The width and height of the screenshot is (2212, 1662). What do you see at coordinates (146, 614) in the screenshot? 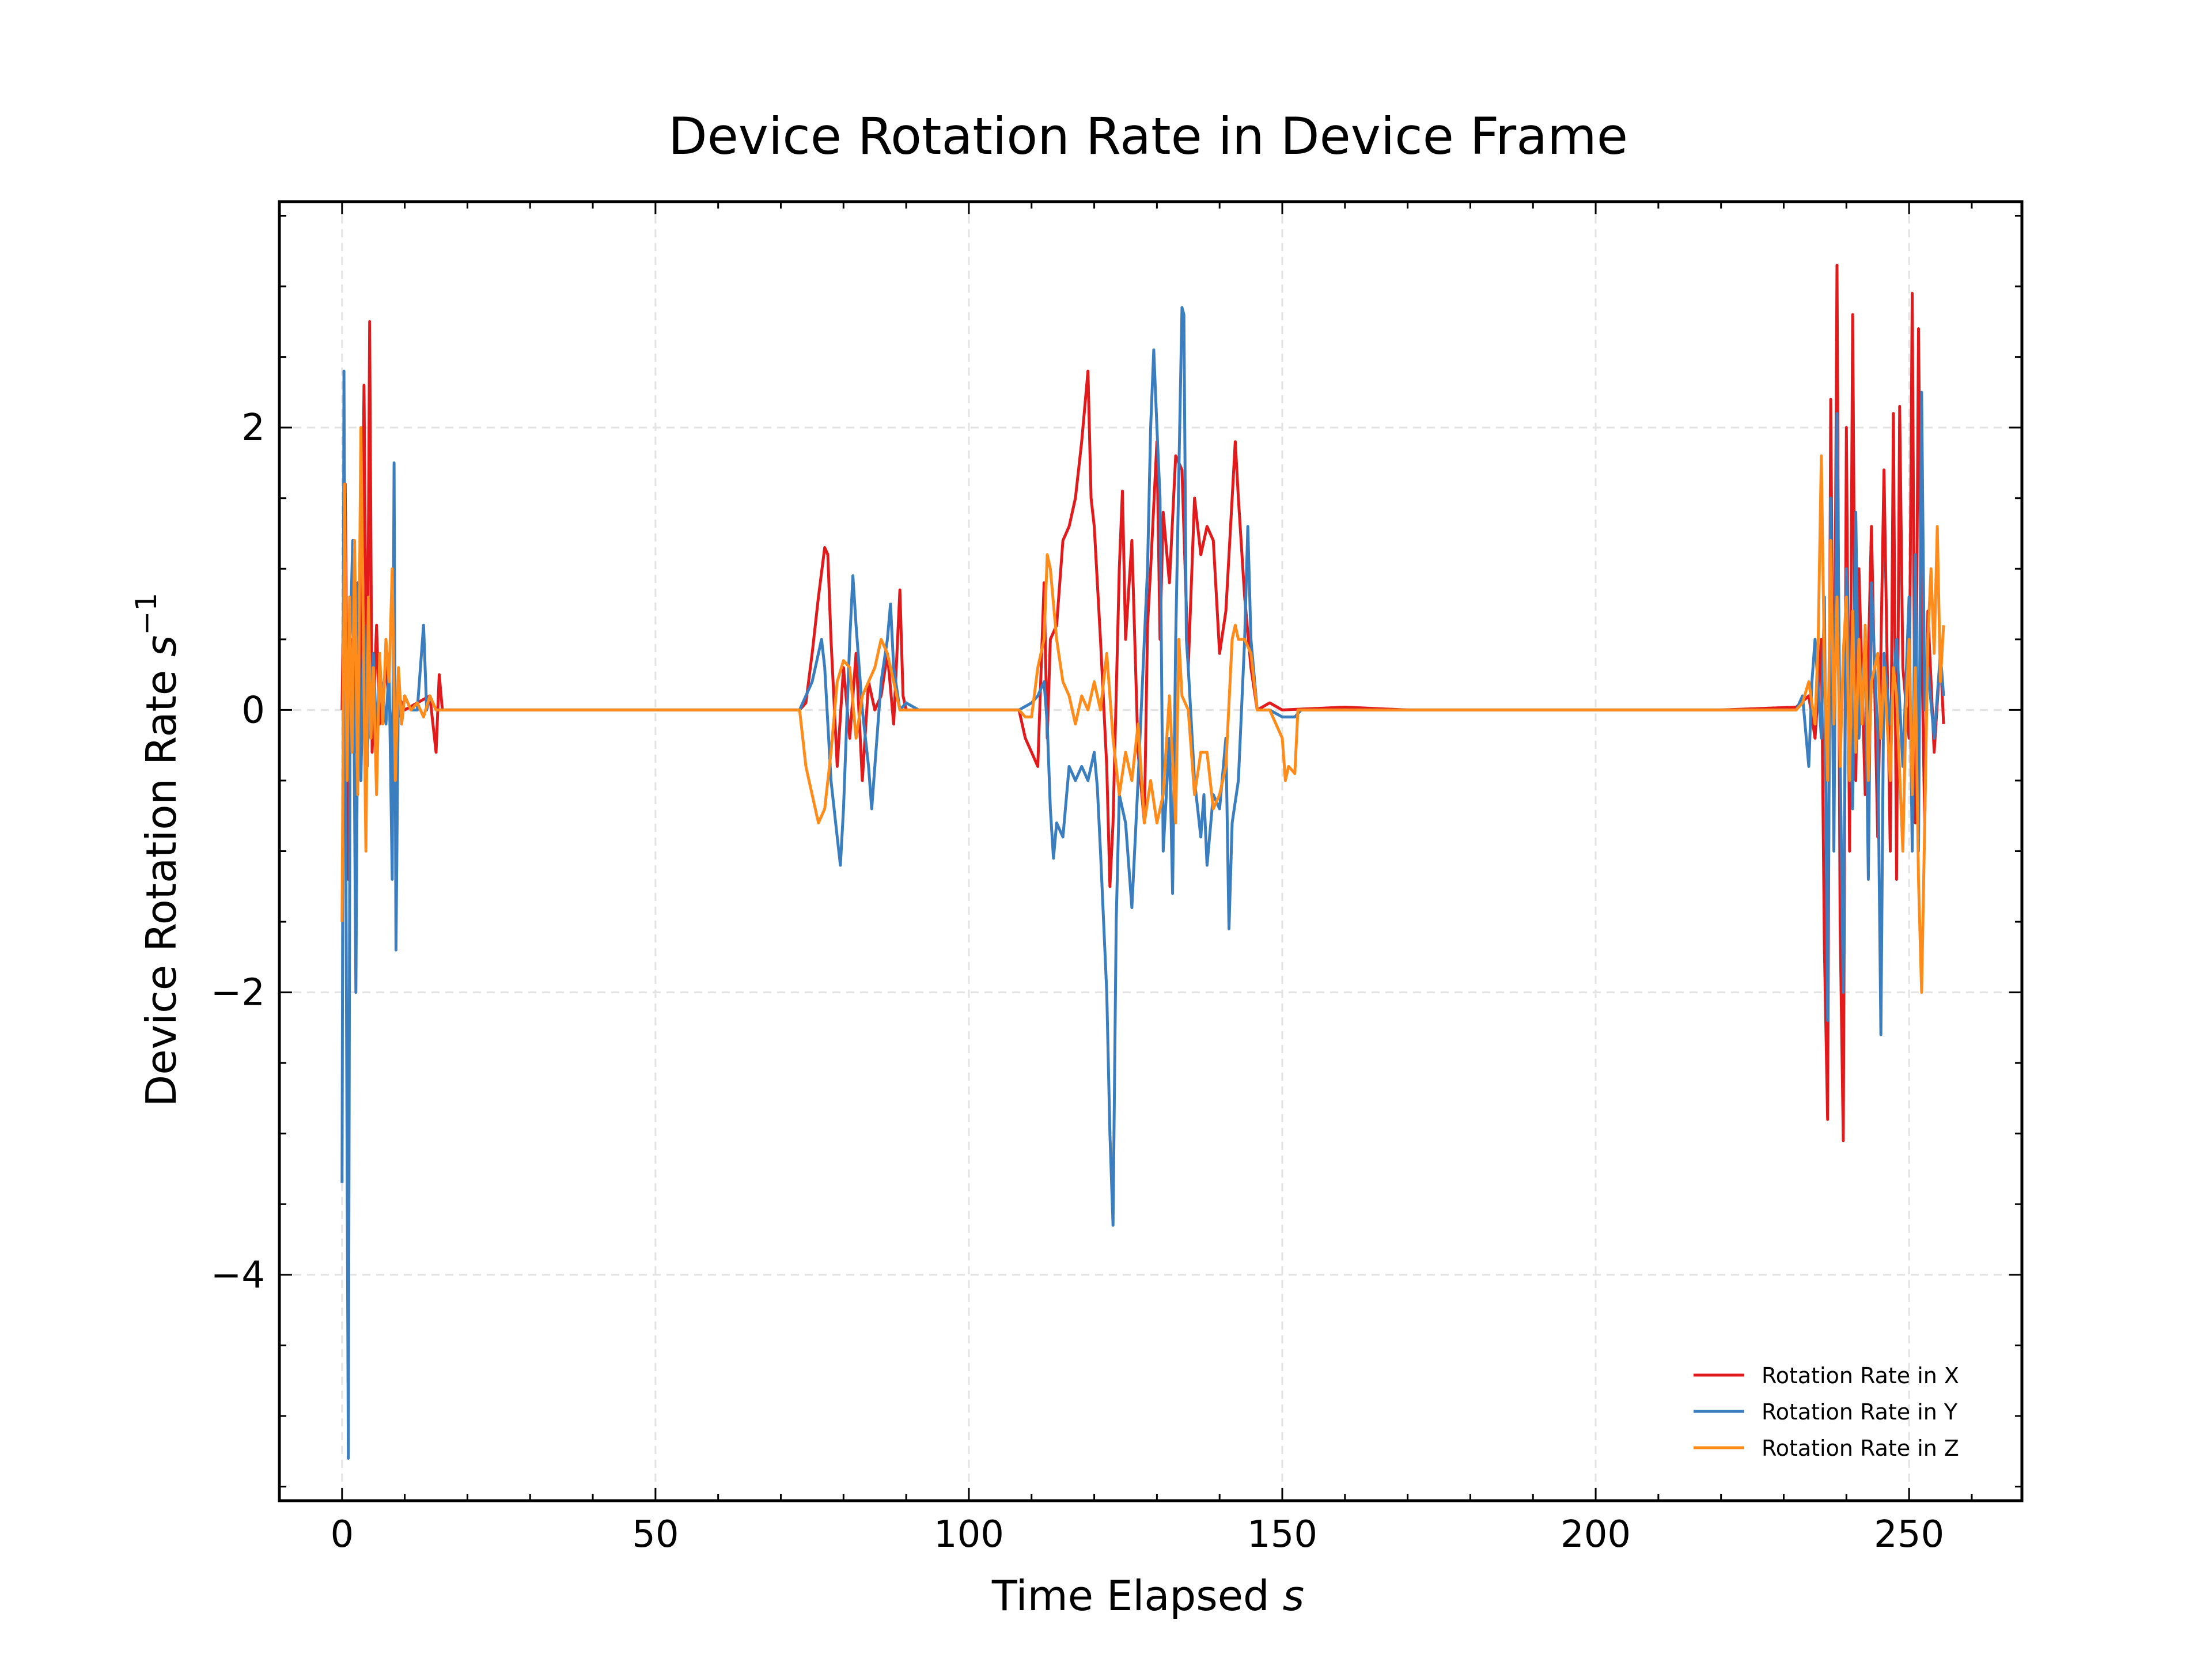
I see `y-axis-label-exponent: −1` at bounding box center [146, 614].